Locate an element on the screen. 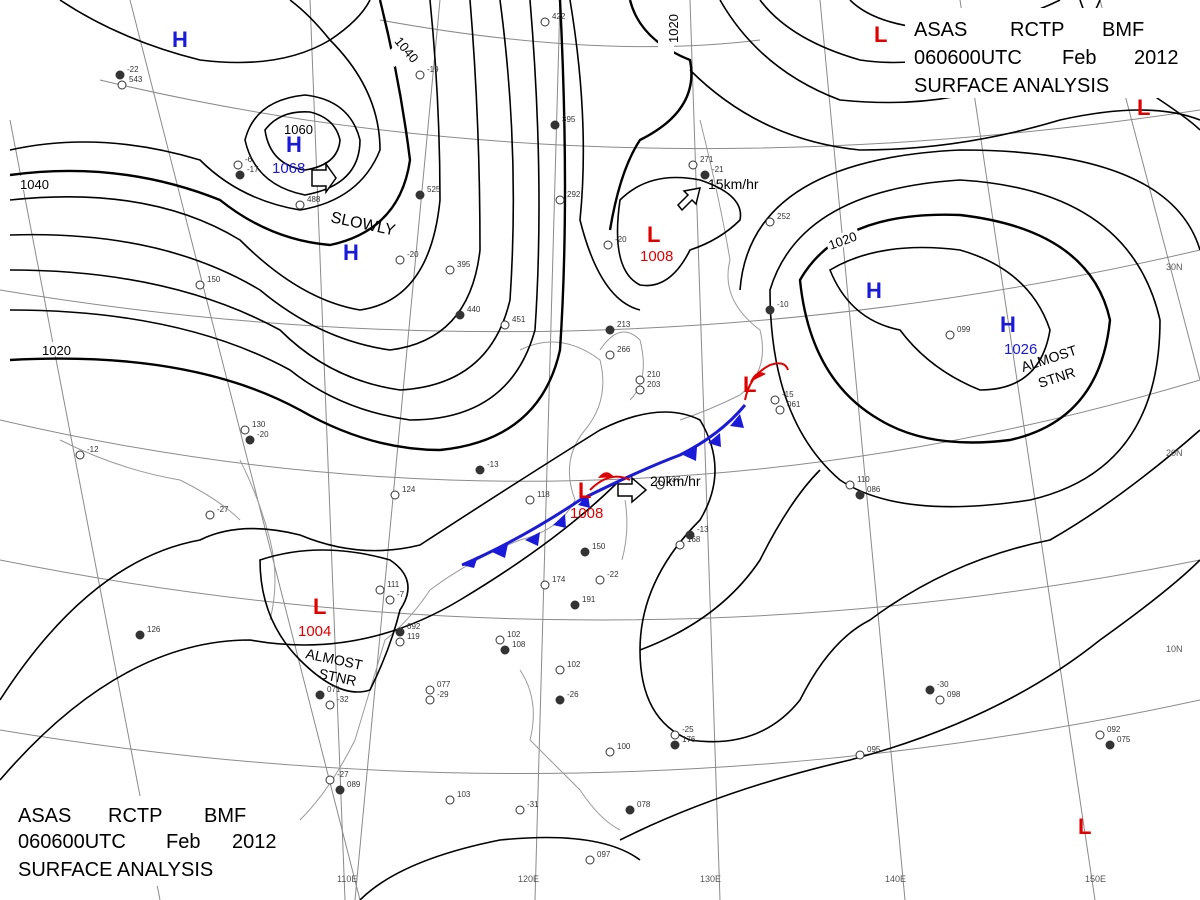 The image size is (1200, 900). station-value: 252 is located at coordinates (784, 216).